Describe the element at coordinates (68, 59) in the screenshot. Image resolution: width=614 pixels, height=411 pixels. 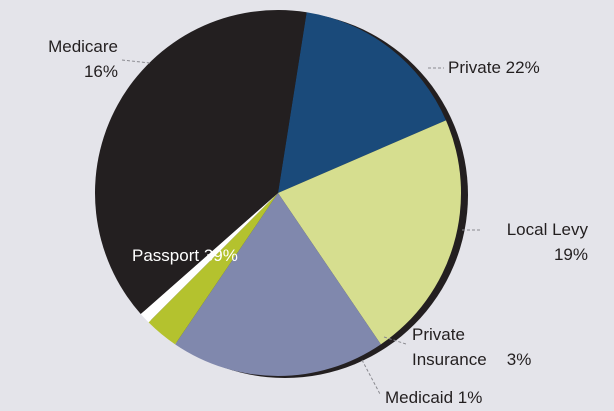
I see `slice-label: Medicare 16%` at that location.